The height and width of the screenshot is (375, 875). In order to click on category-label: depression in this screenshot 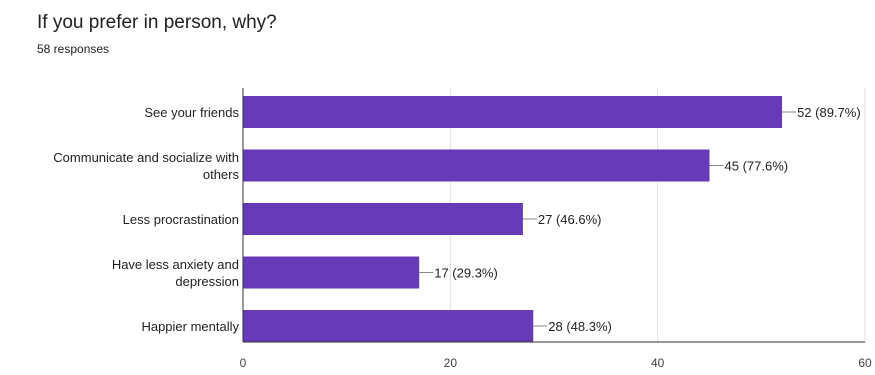, I will do `click(207, 281)`.